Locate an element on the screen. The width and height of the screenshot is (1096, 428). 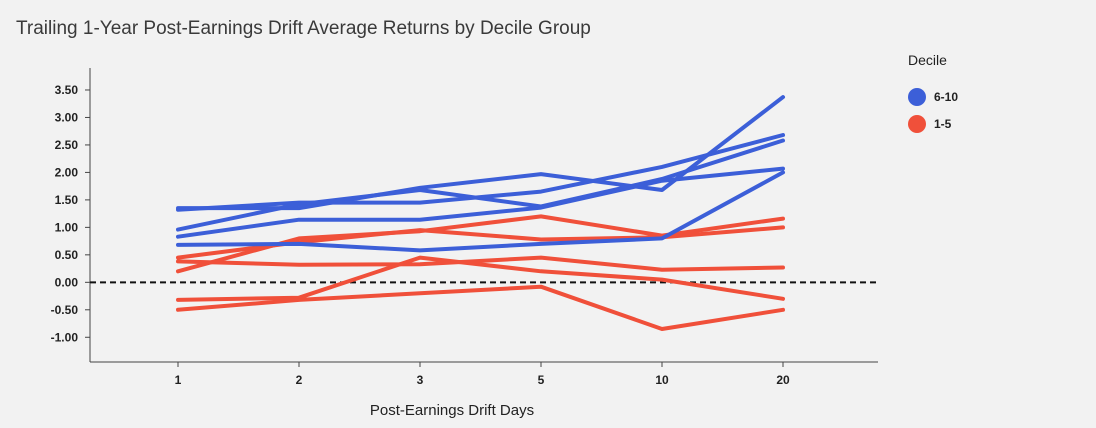
y-tick-label: 1.50 is located at coordinates (67, 200).